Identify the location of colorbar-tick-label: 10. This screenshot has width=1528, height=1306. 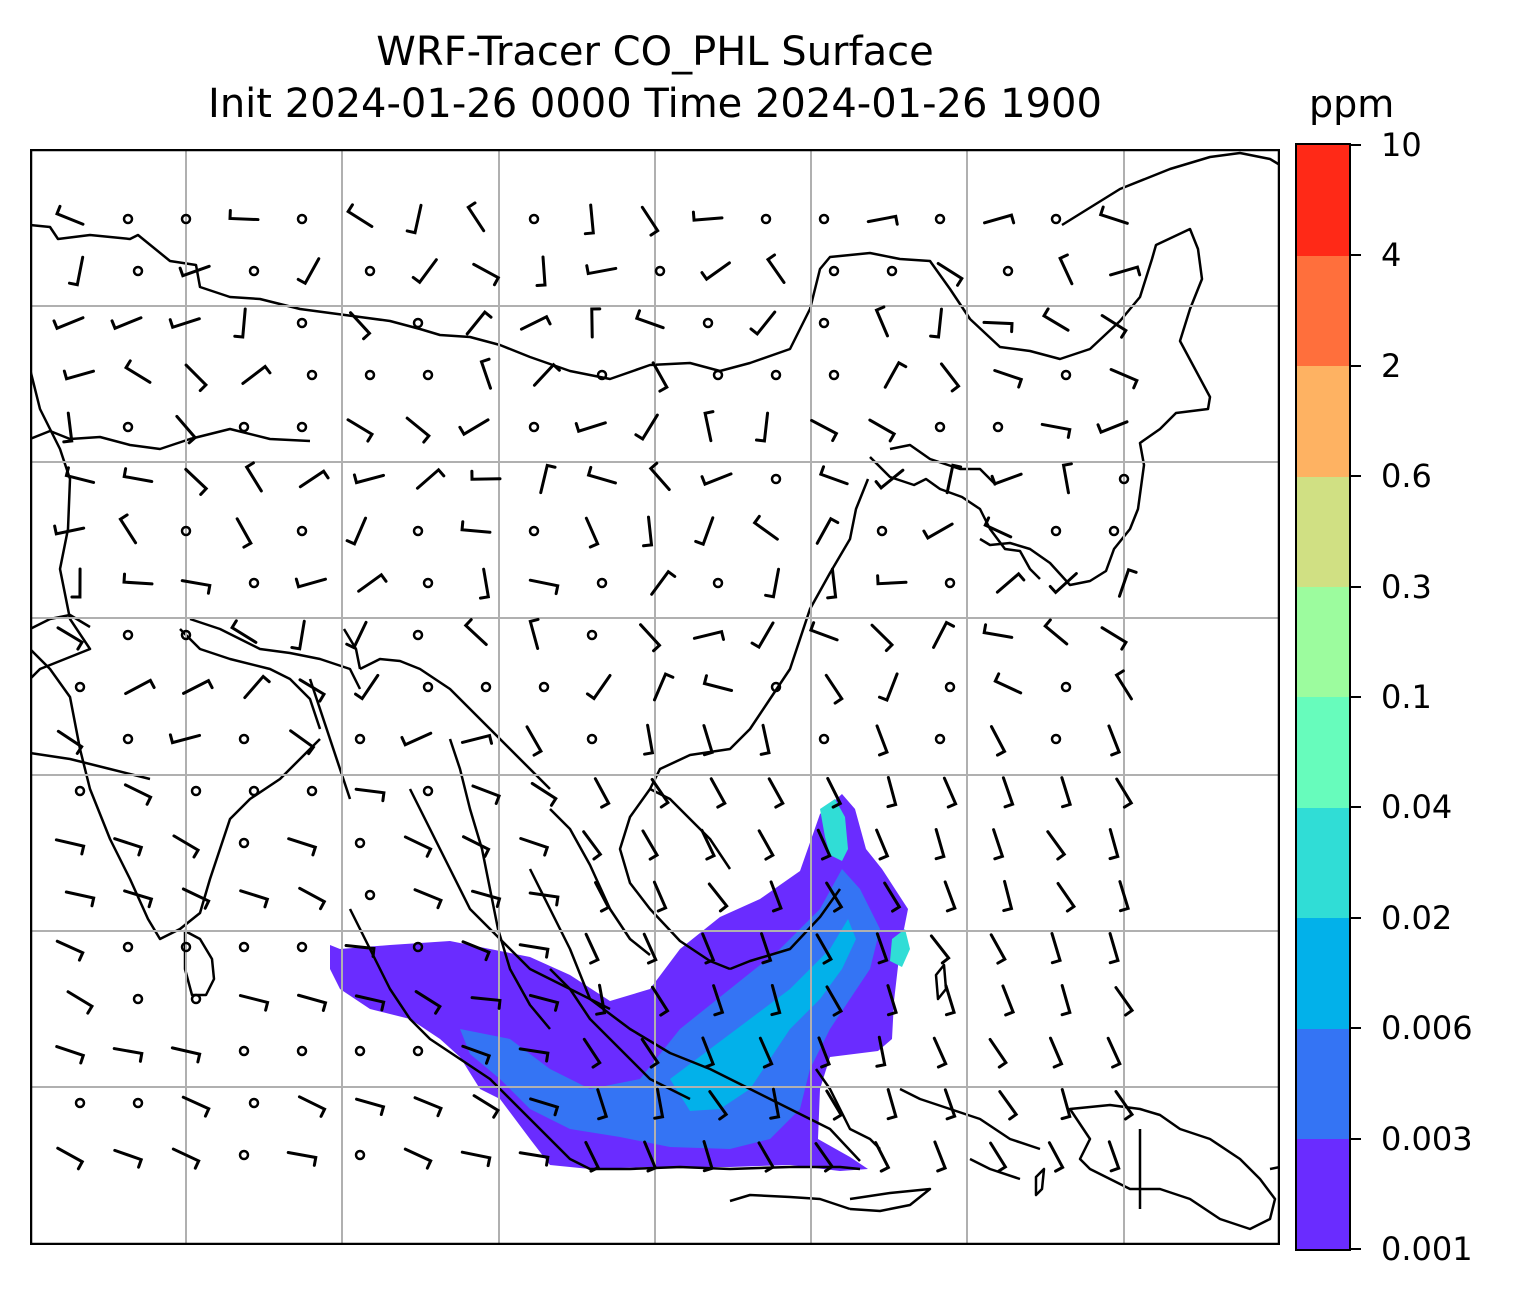
(1401, 145).